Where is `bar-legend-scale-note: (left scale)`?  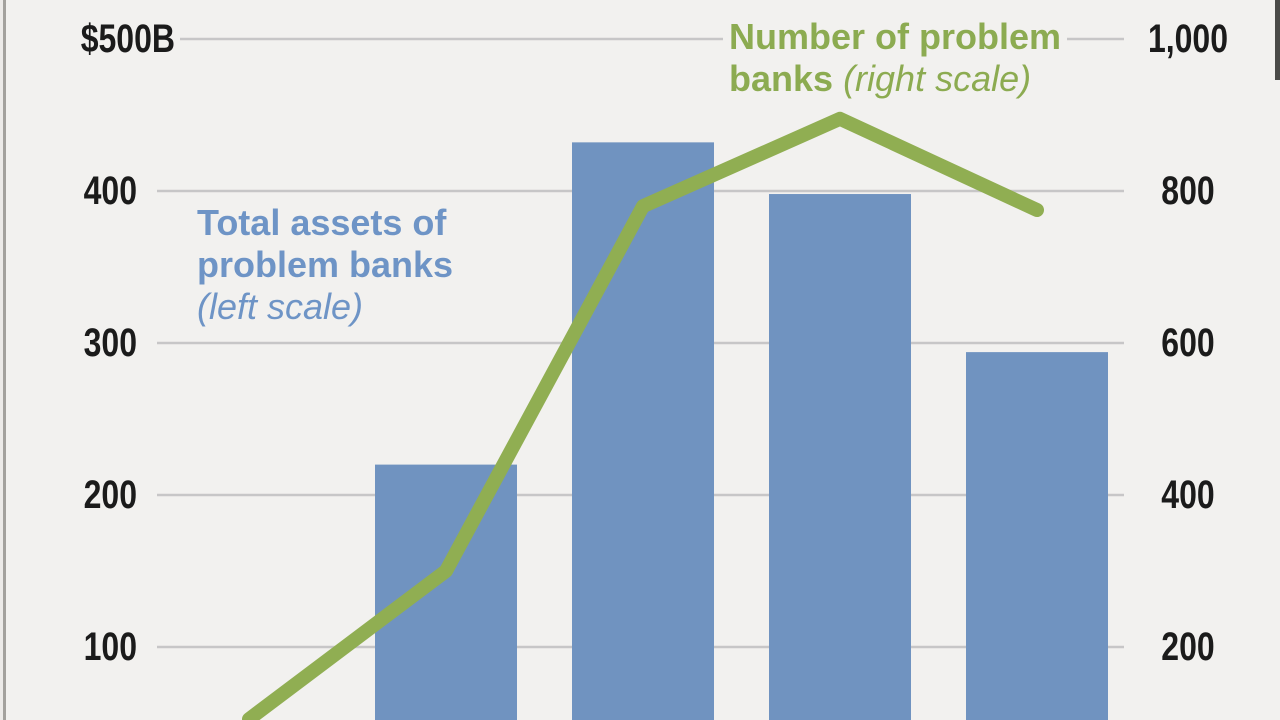 bar-legend-scale-note: (left scale) is located at coordinates (280, 306).